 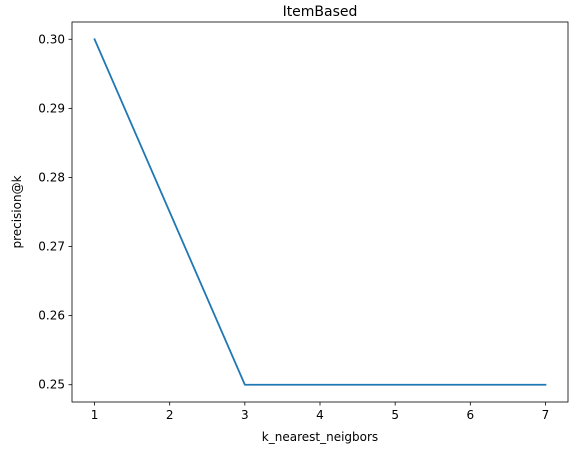 I want to click on chart-title: ItemBased, so click(x=320, y=12).